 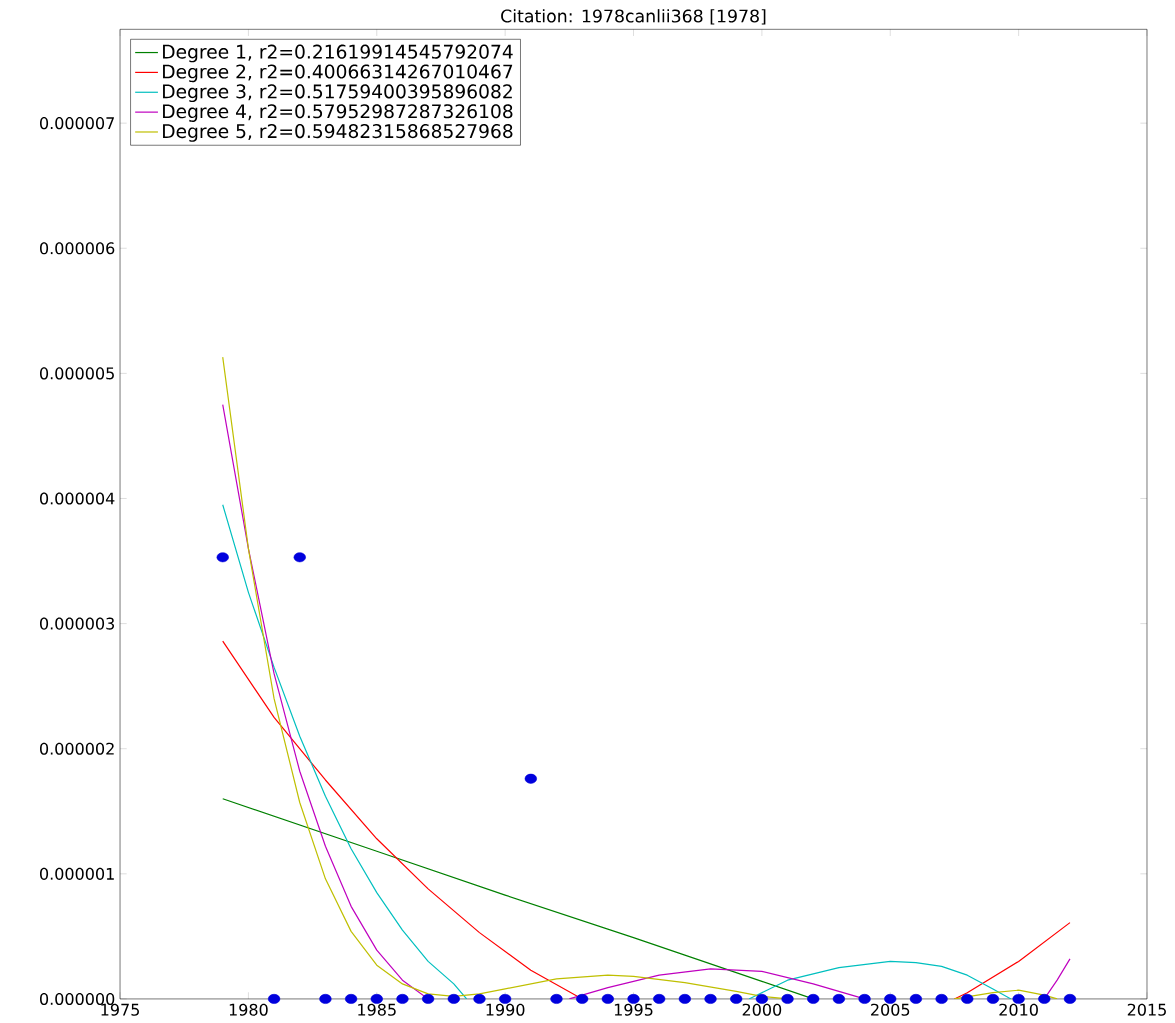 What do you see at coordinates (77, 248) in the screenshot?
I see `y-tick-label: 0.000006` at bounding box center [77, 248].